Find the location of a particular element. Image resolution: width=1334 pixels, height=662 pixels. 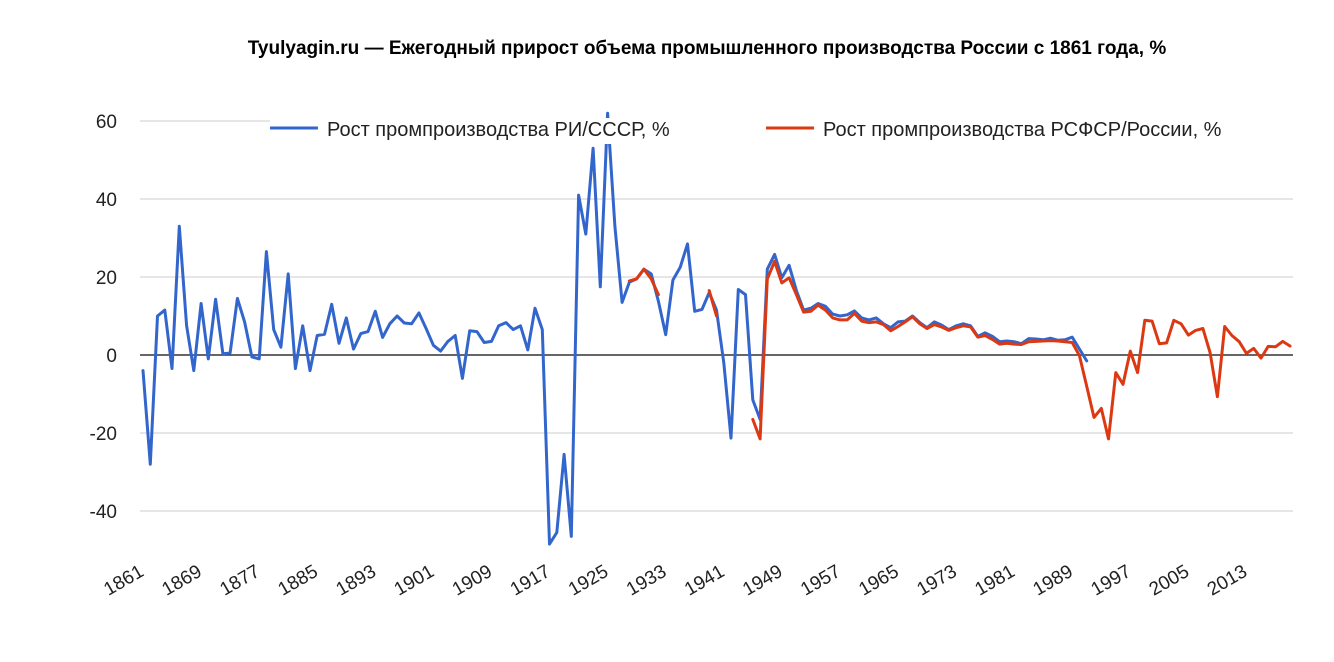

legend-label-series-1: Рост промпроизводства РСФСР/России, % is located at coordinates (1022, 130).